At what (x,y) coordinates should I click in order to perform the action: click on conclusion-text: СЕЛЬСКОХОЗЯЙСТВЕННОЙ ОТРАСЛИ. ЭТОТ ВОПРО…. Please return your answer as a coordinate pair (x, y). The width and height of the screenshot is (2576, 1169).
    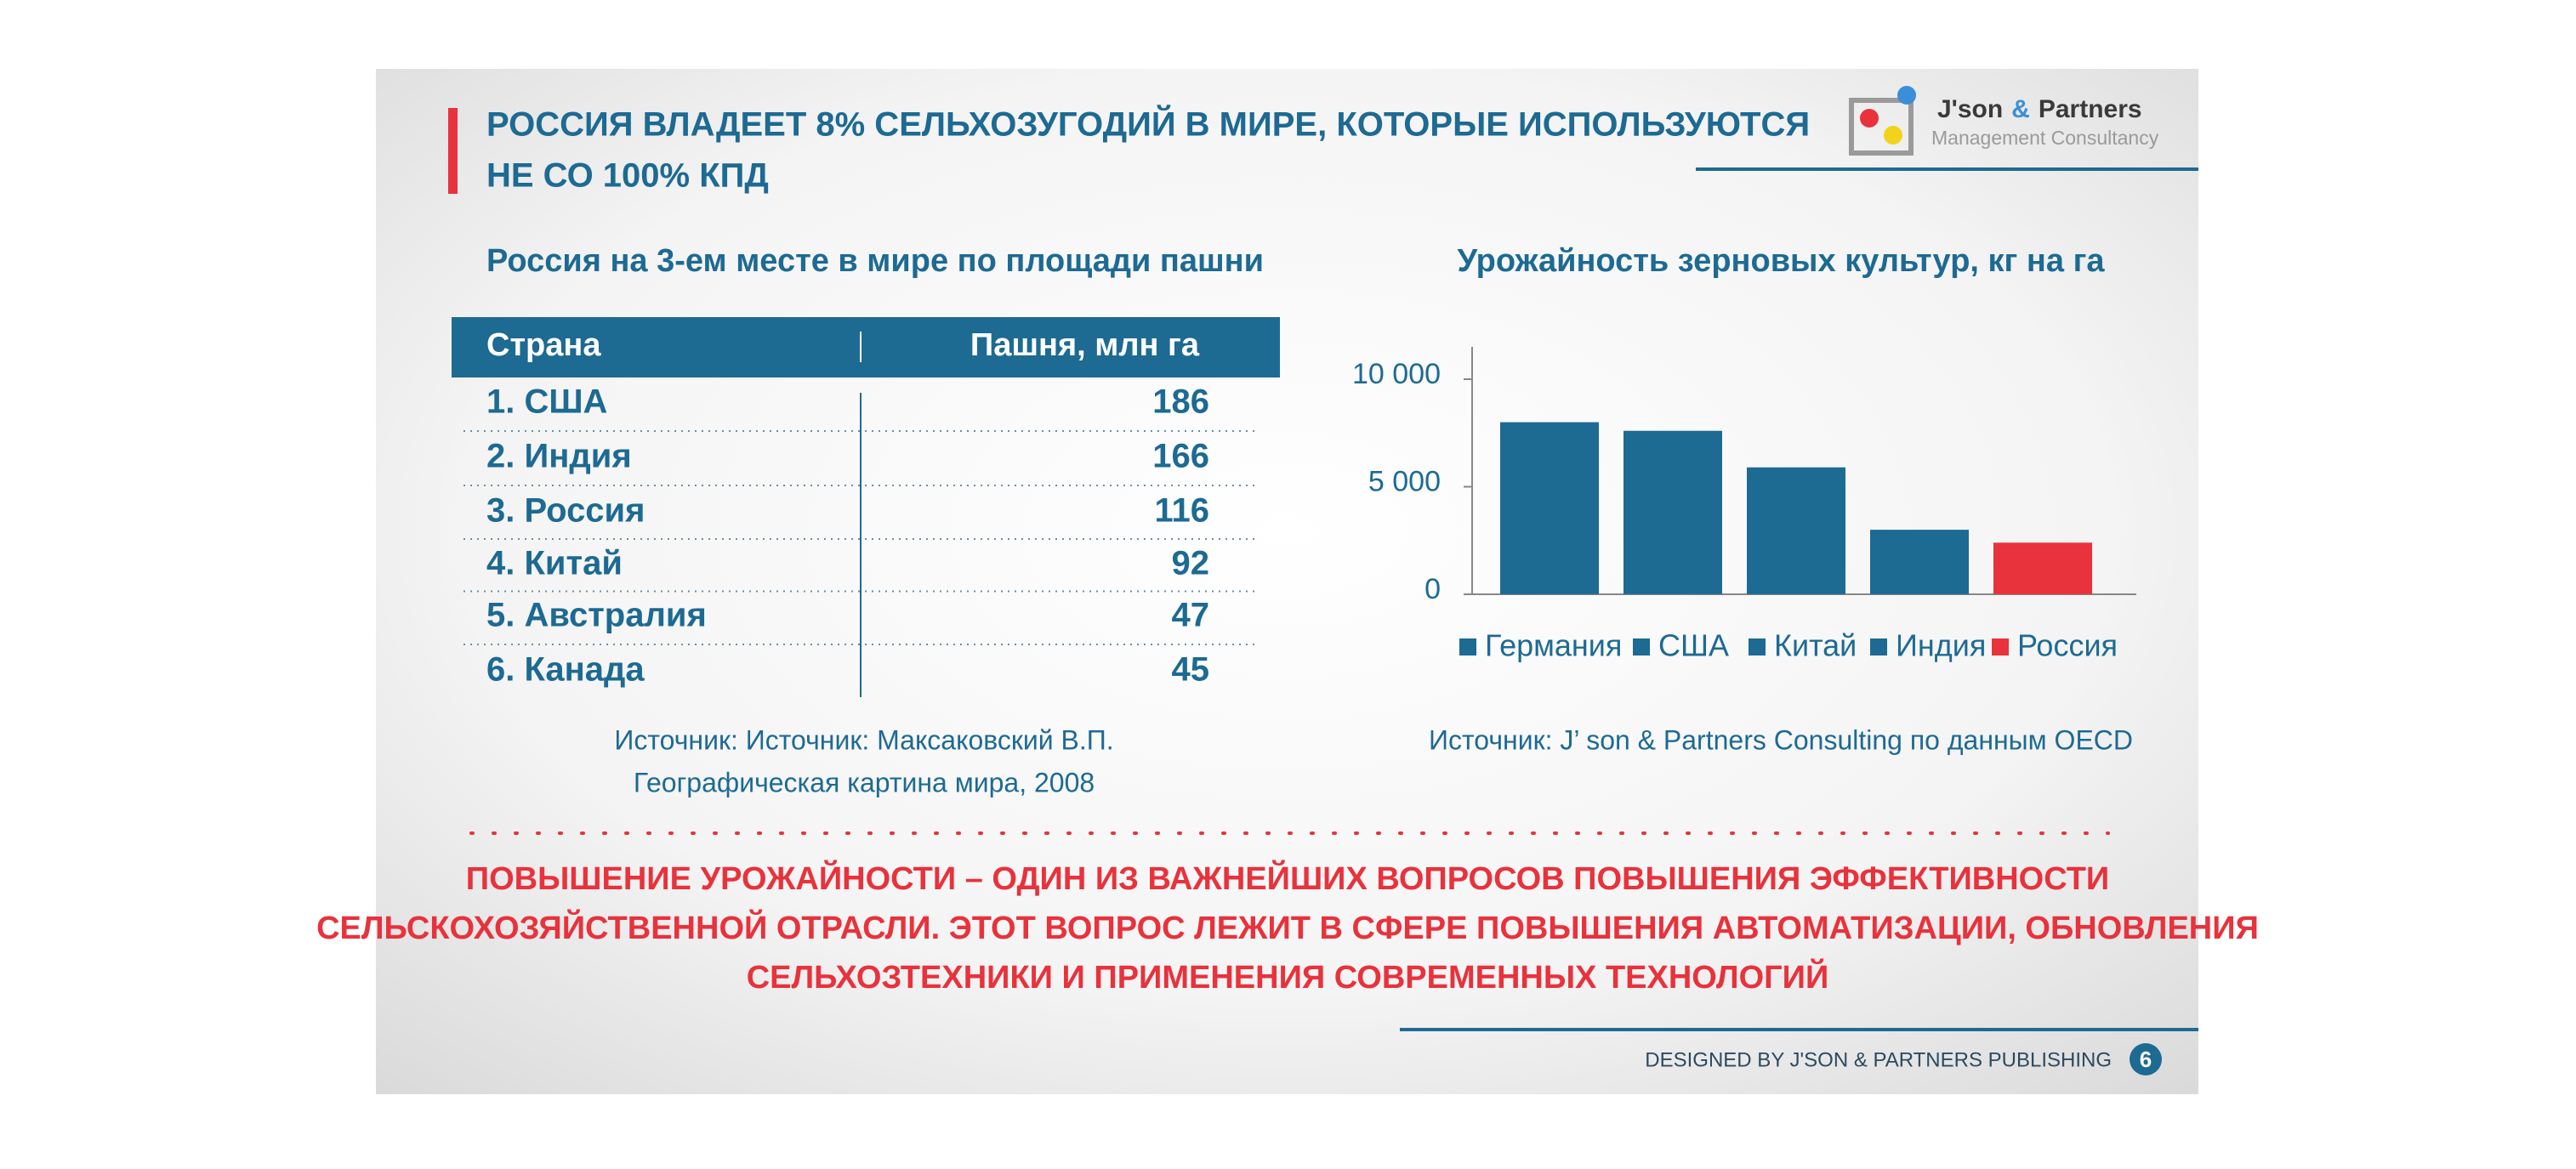
    Looking at the image, I should click on (1287, 927).